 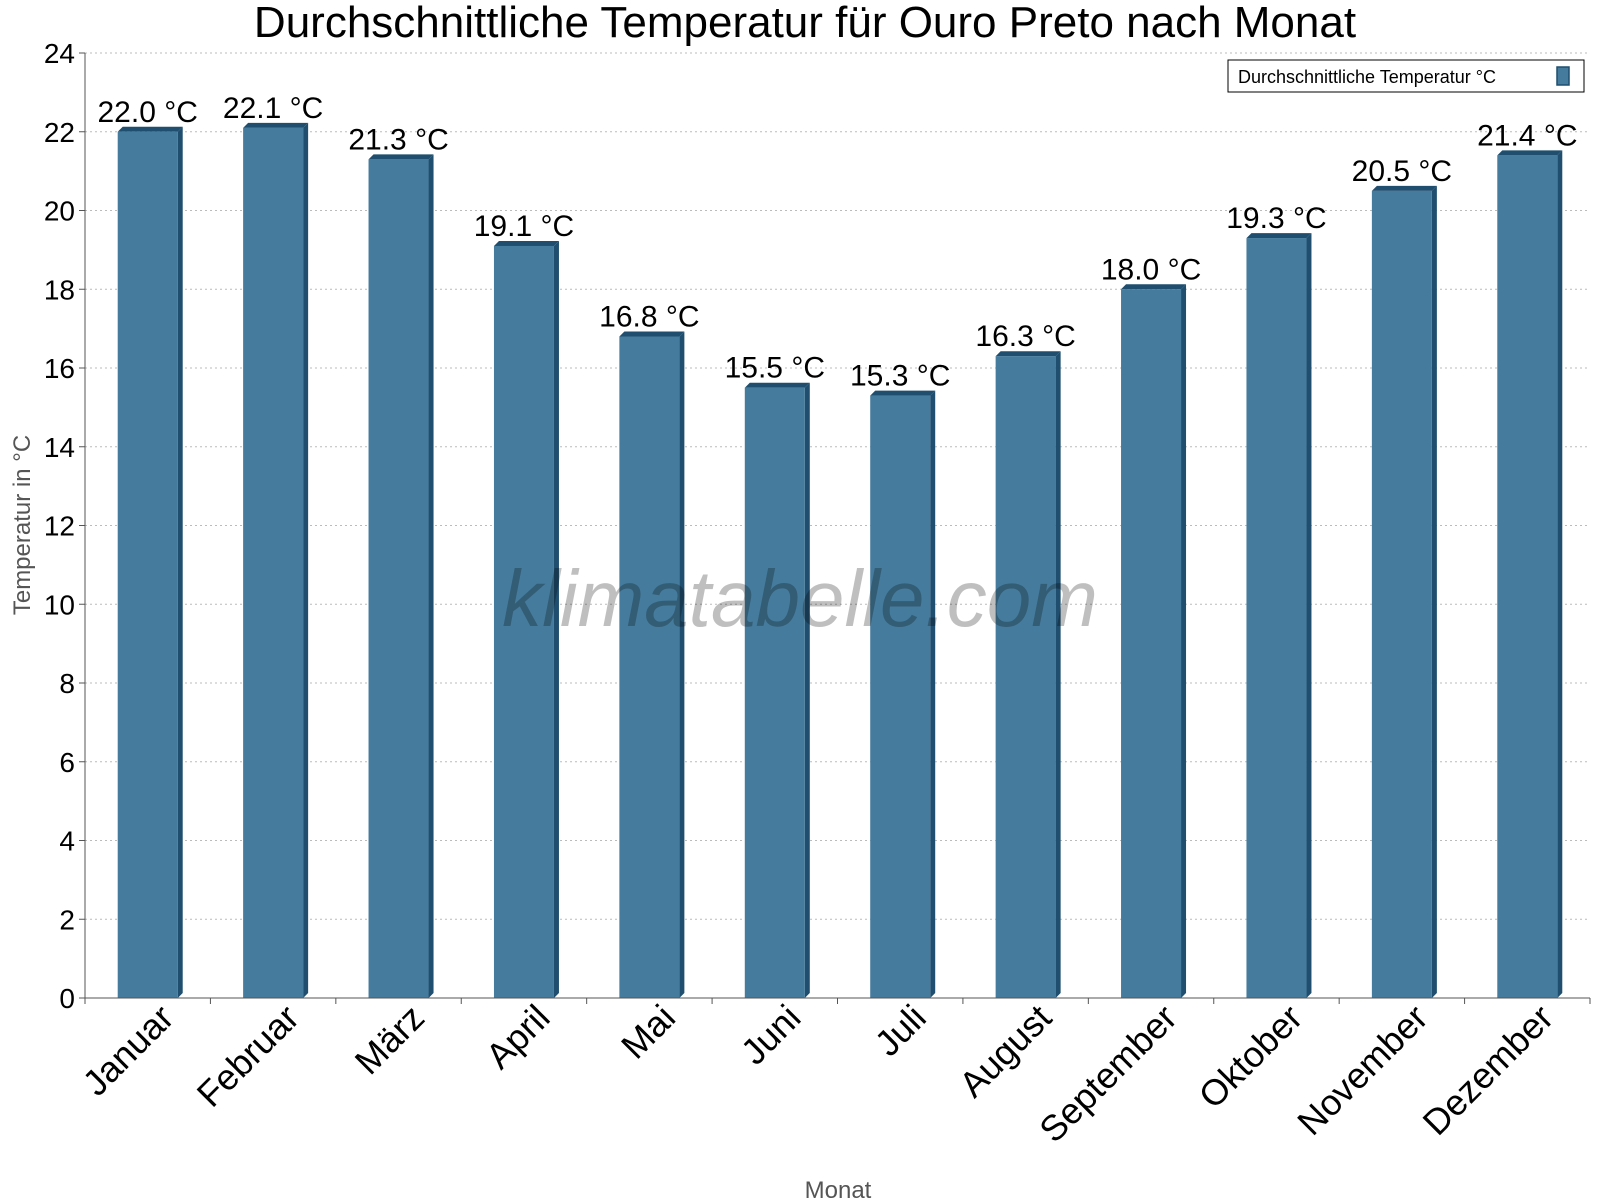 What do you see at coordinates (67, 762) in the screenshot?
I see `y-tick-label: 6` at bounding box center [67, 762].